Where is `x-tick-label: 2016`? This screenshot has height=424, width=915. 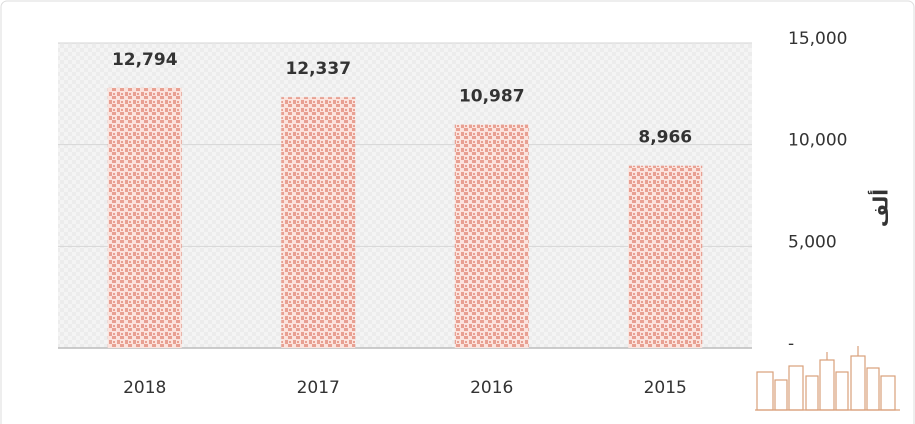
x-tick-label: 2016 is located at coordinates (491, 388).